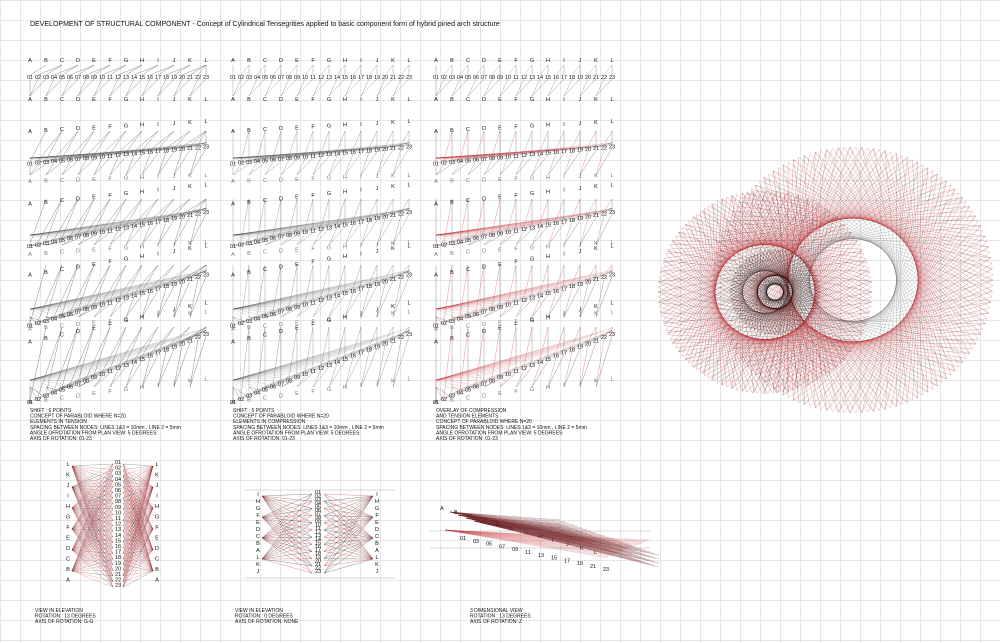  Describe the element at coordinates (206, 276) in the screenshot. I see `node-number: 23` at that location.